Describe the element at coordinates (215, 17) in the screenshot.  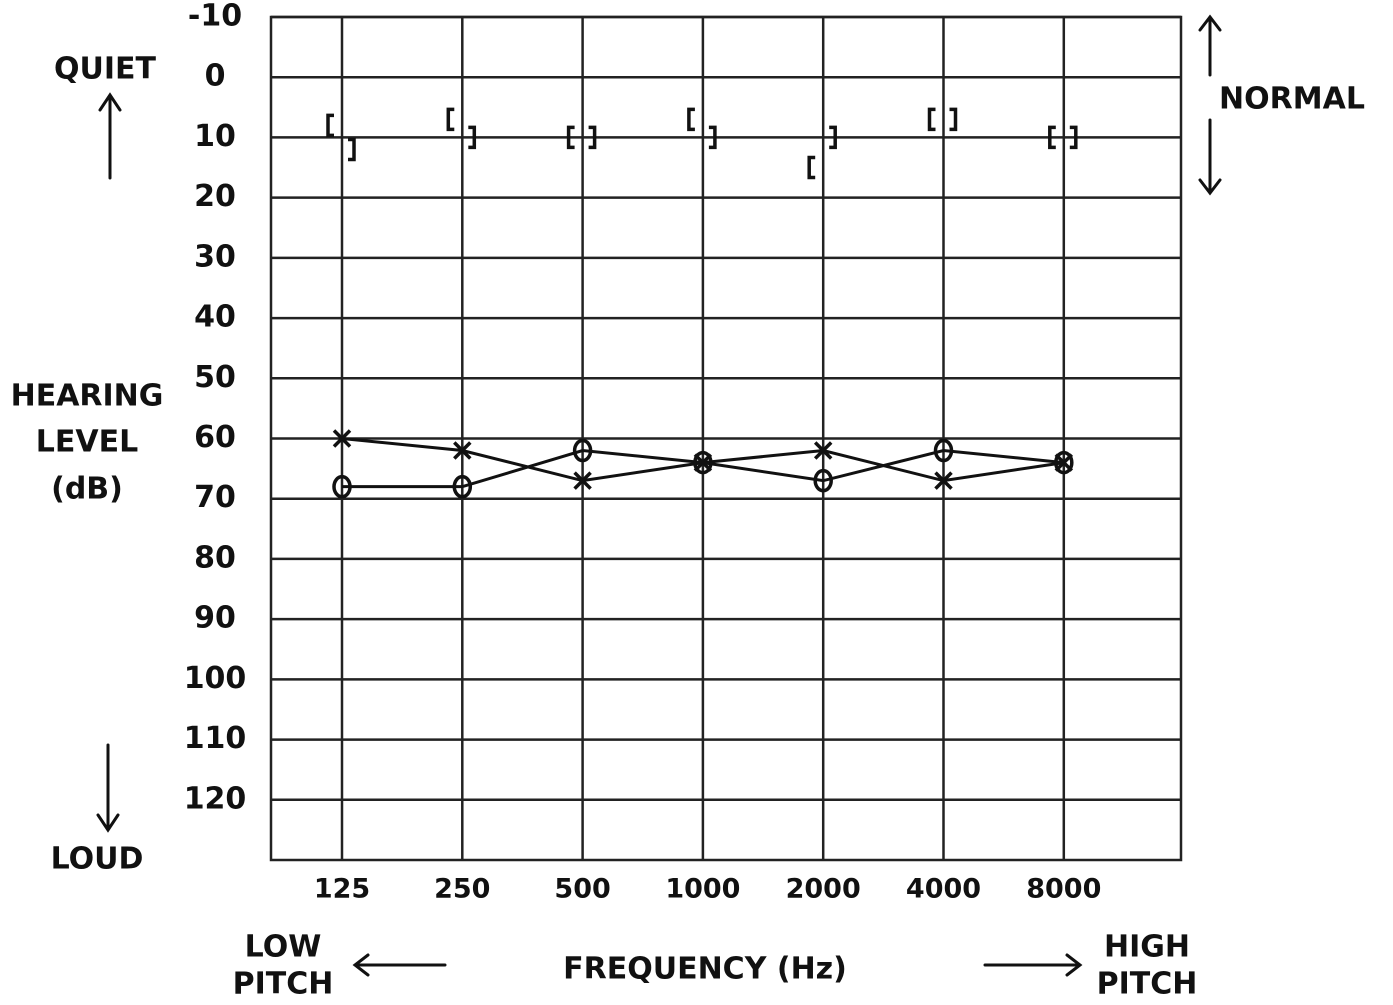
I see `y-tick-label: -10` at that location.